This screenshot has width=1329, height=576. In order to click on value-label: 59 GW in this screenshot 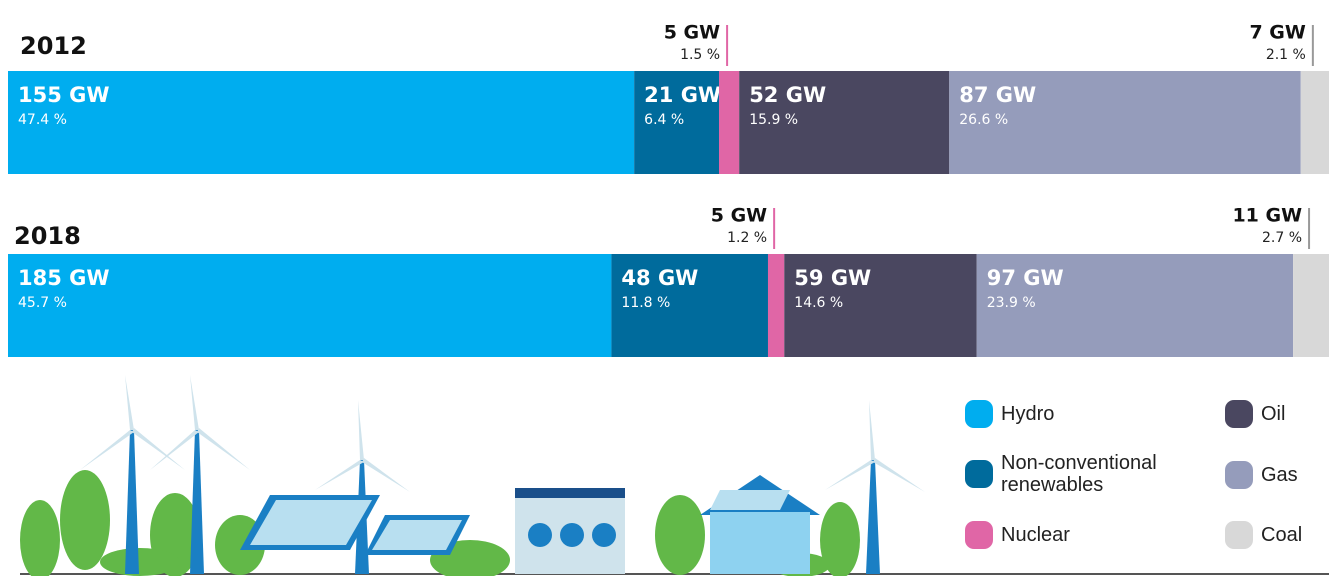, I will do `click(832, 278)`.